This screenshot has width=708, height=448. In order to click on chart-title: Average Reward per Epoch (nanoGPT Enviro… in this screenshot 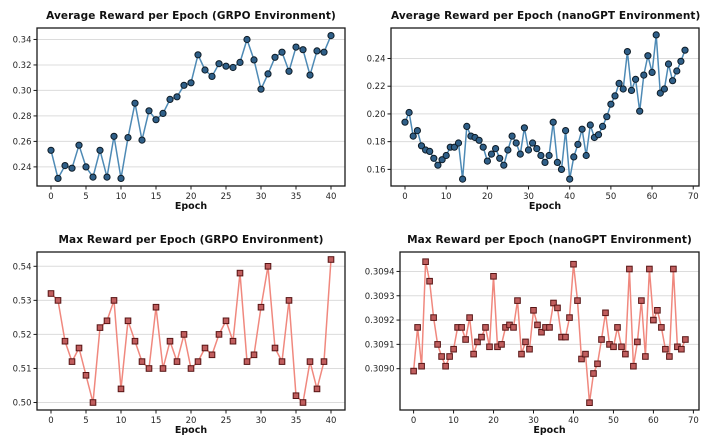, I will do `click(546, 16)`.